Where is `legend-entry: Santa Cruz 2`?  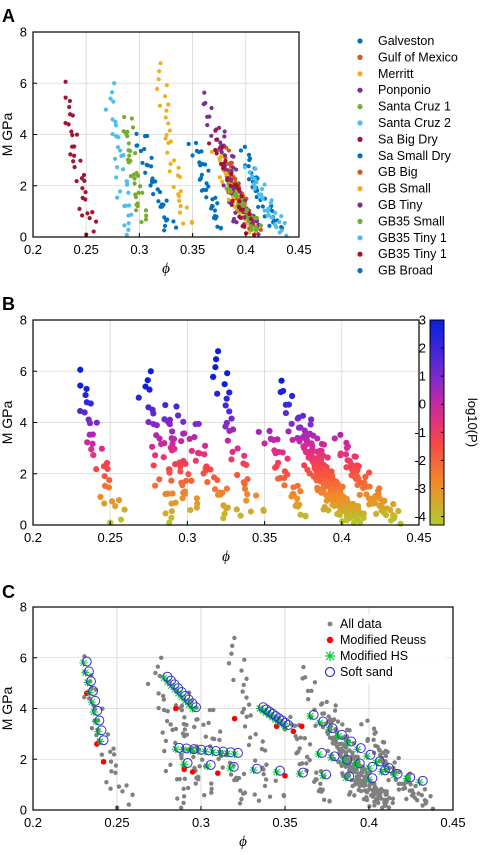
legend-entry: Santa Cruz 2 is located at coordinates (414, 123).